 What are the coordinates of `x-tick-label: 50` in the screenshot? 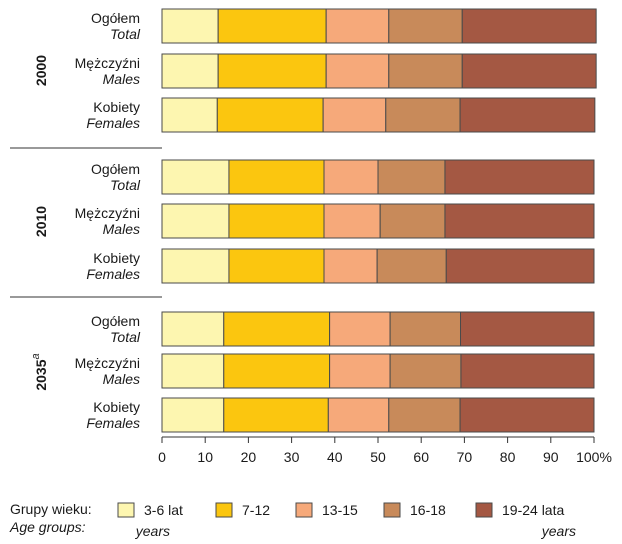 It's located at (378, 457).